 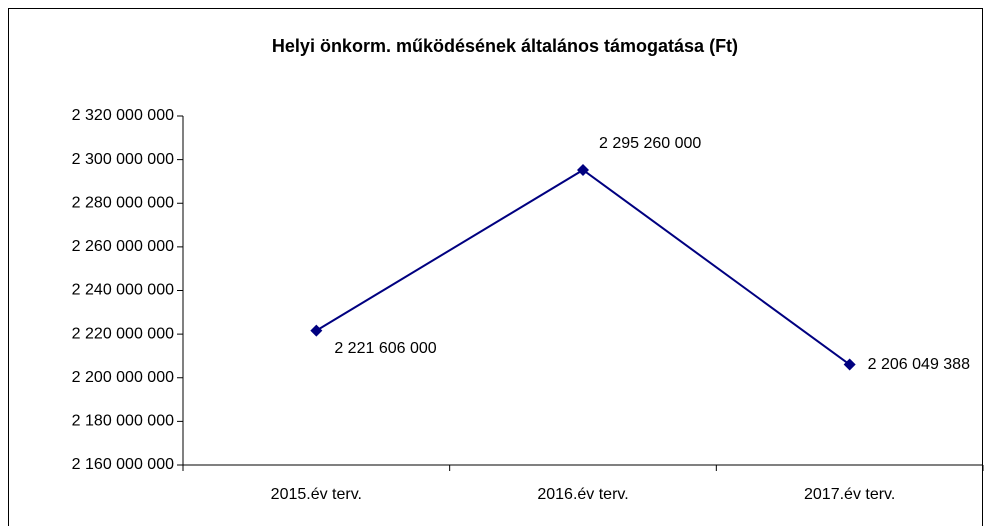 I want to click on y-tick-label: 2 160 000 000, so click(x=123, y=464).